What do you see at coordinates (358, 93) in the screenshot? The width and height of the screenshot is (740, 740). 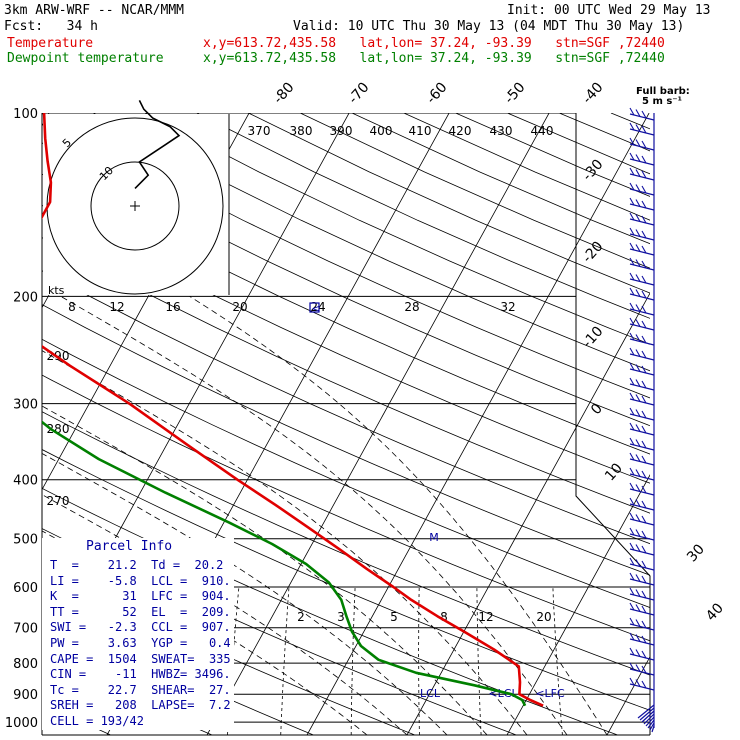 I see `isotherm-label: -70` at bounding box center [358, 93].